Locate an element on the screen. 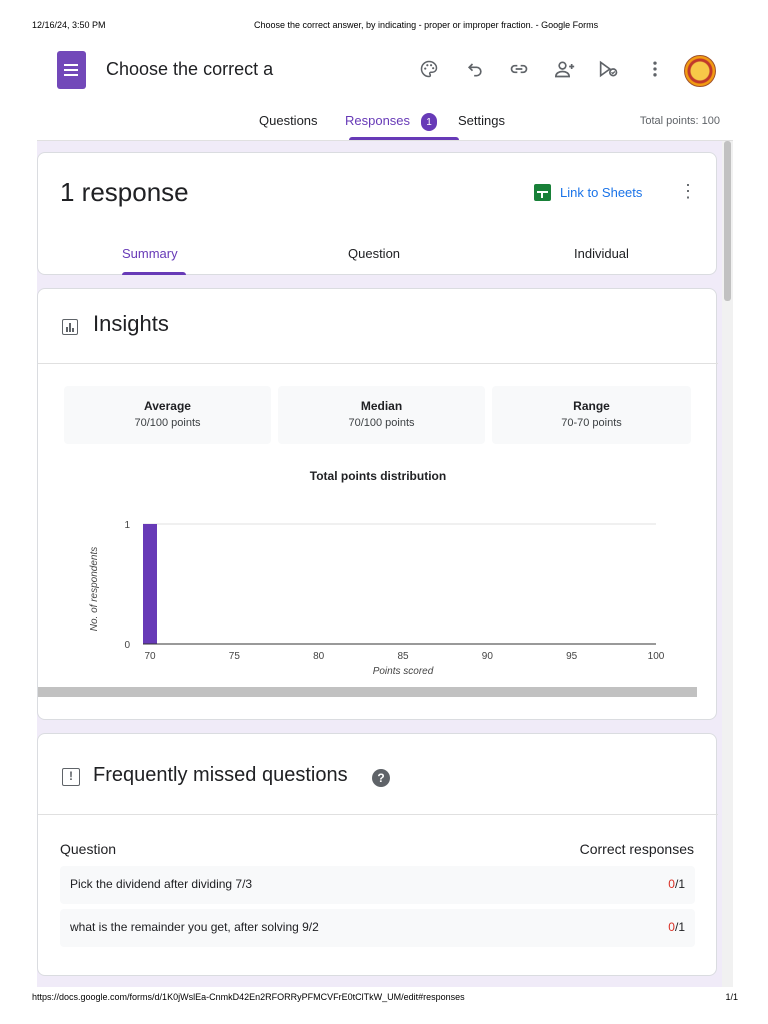 The height and width of the screenshot is (1024, 768). subtab-summary: Summary is located at coordinates (150, 253).